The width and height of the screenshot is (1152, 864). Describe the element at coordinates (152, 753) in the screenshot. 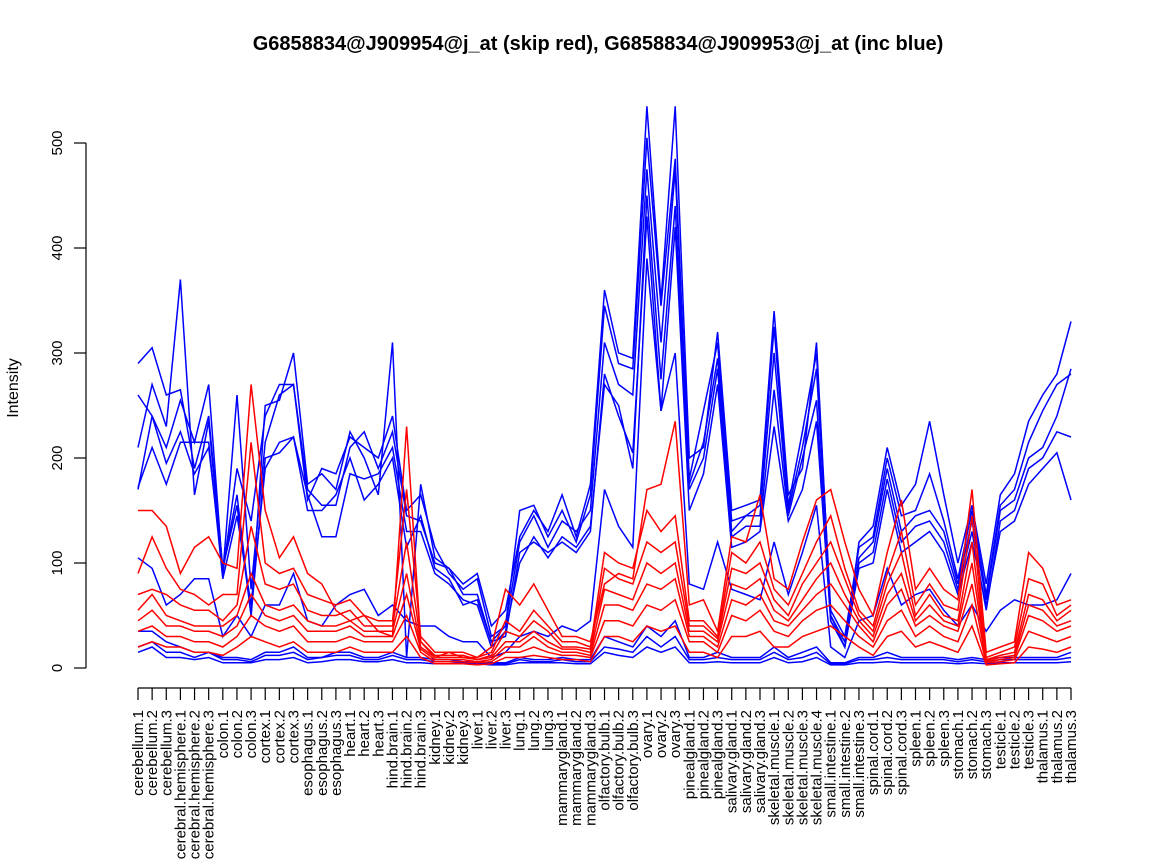

I see `x-tick-label: cerebellum.2` at that location.